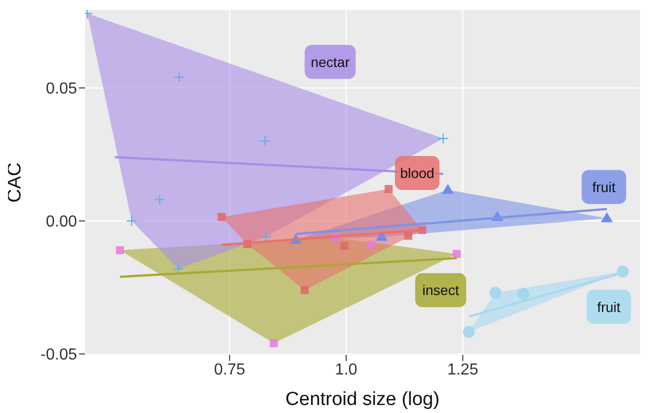 Image resolution: width=652 pixels, height=413 pixels. Describe the element at coordinates (441, 290) in the screenshot. I see `series-label: insect` at that location.